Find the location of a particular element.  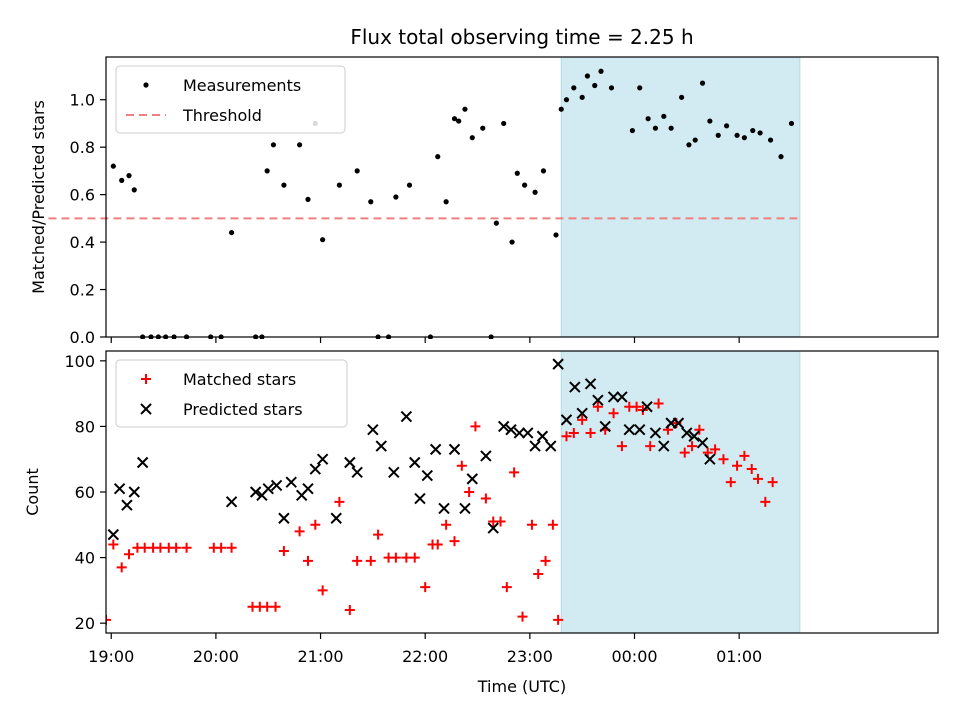

x-tick-label: 20:00 is located at coordinates (216, 656).